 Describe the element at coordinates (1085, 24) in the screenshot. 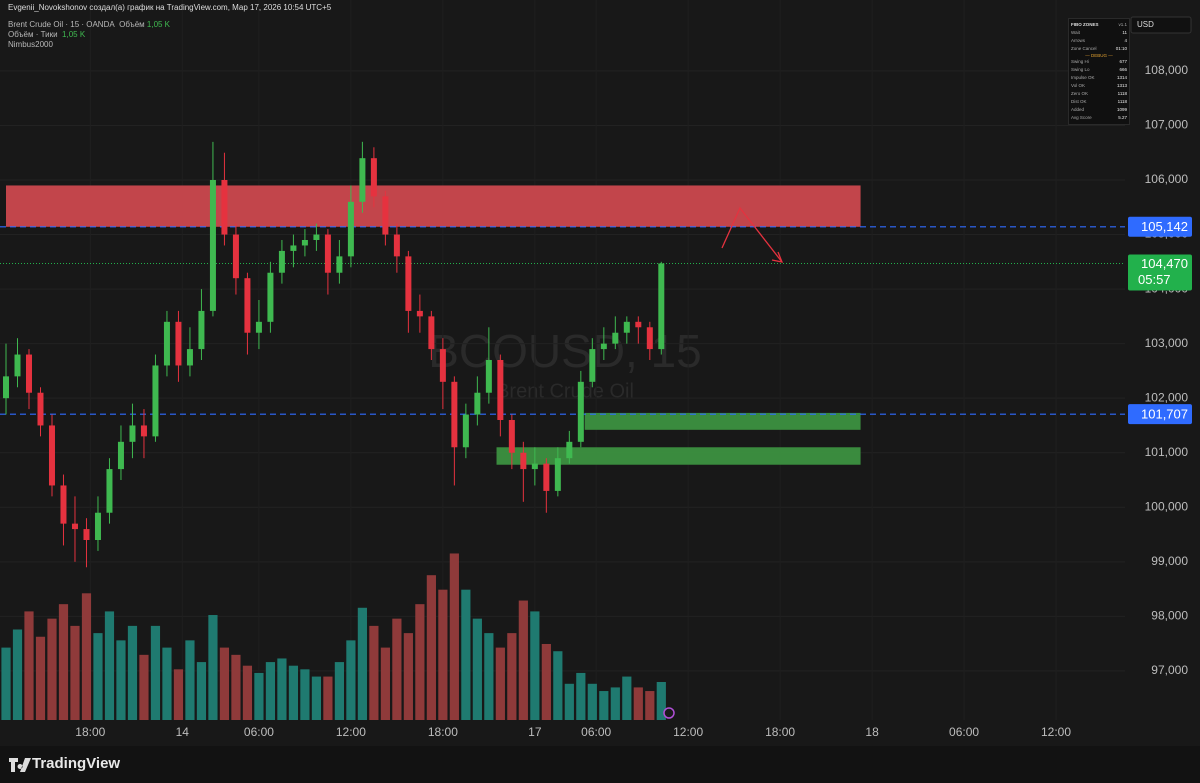

I see `fibo-title: FIBO ZONES` at that location.